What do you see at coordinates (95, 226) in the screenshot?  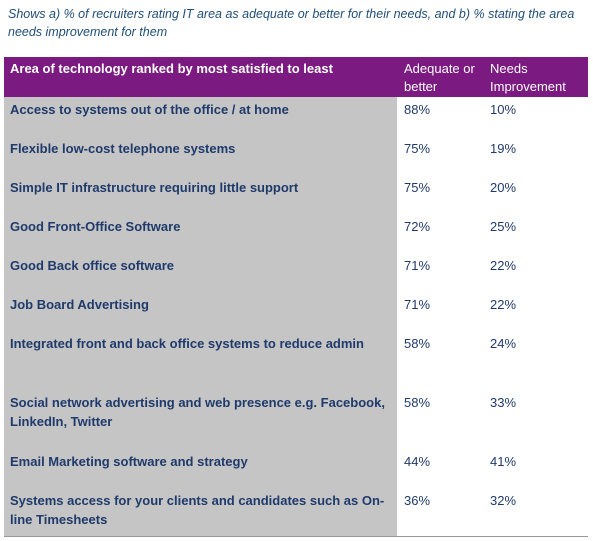 I see `row-area: Good Front-Office Software` at bounding box center [95, 226].